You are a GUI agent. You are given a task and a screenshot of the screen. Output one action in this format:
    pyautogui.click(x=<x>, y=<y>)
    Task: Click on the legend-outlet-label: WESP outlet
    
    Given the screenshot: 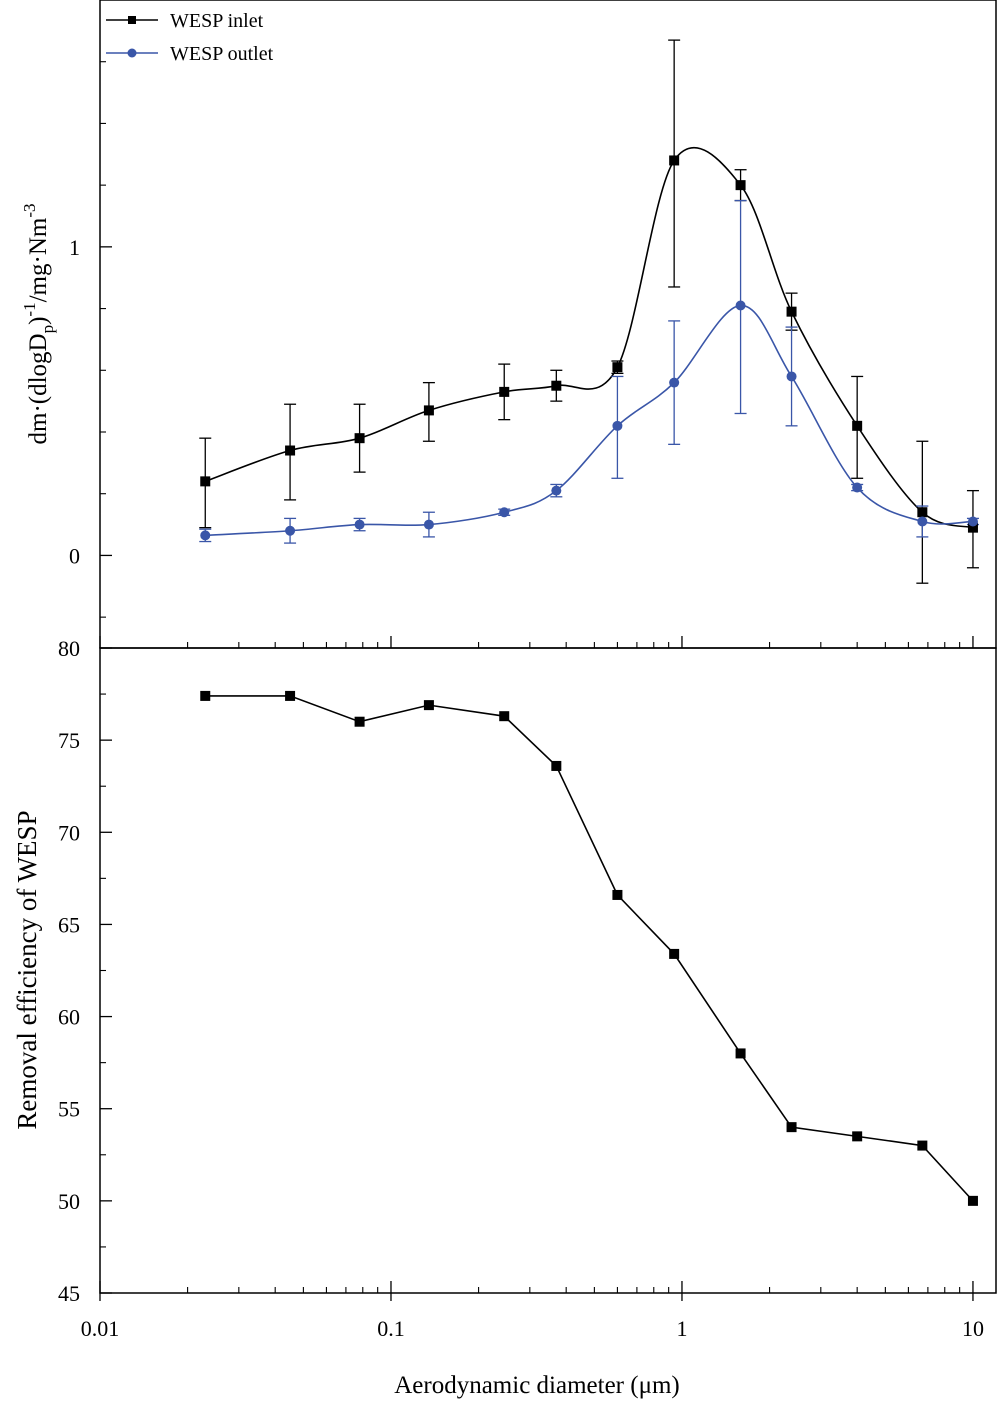 What is the action you would take?
    pyautogui.click(x=222, y=54)
    